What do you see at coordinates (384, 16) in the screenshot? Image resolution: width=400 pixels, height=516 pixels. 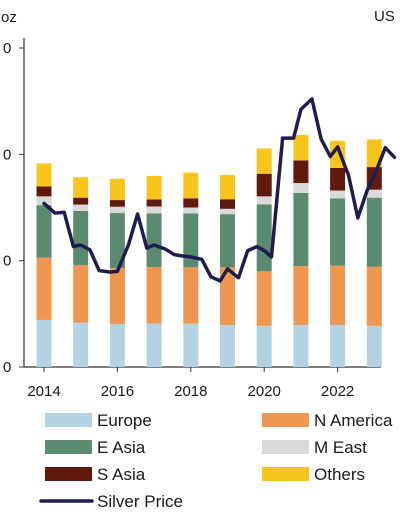 I see `right-axis-unit-label: US` at bounding box center [384, 16].